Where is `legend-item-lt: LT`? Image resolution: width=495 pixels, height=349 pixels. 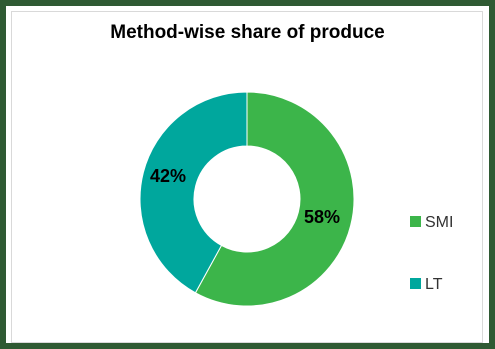
legend-item-lt: LT is located at coordinates (426, 285).